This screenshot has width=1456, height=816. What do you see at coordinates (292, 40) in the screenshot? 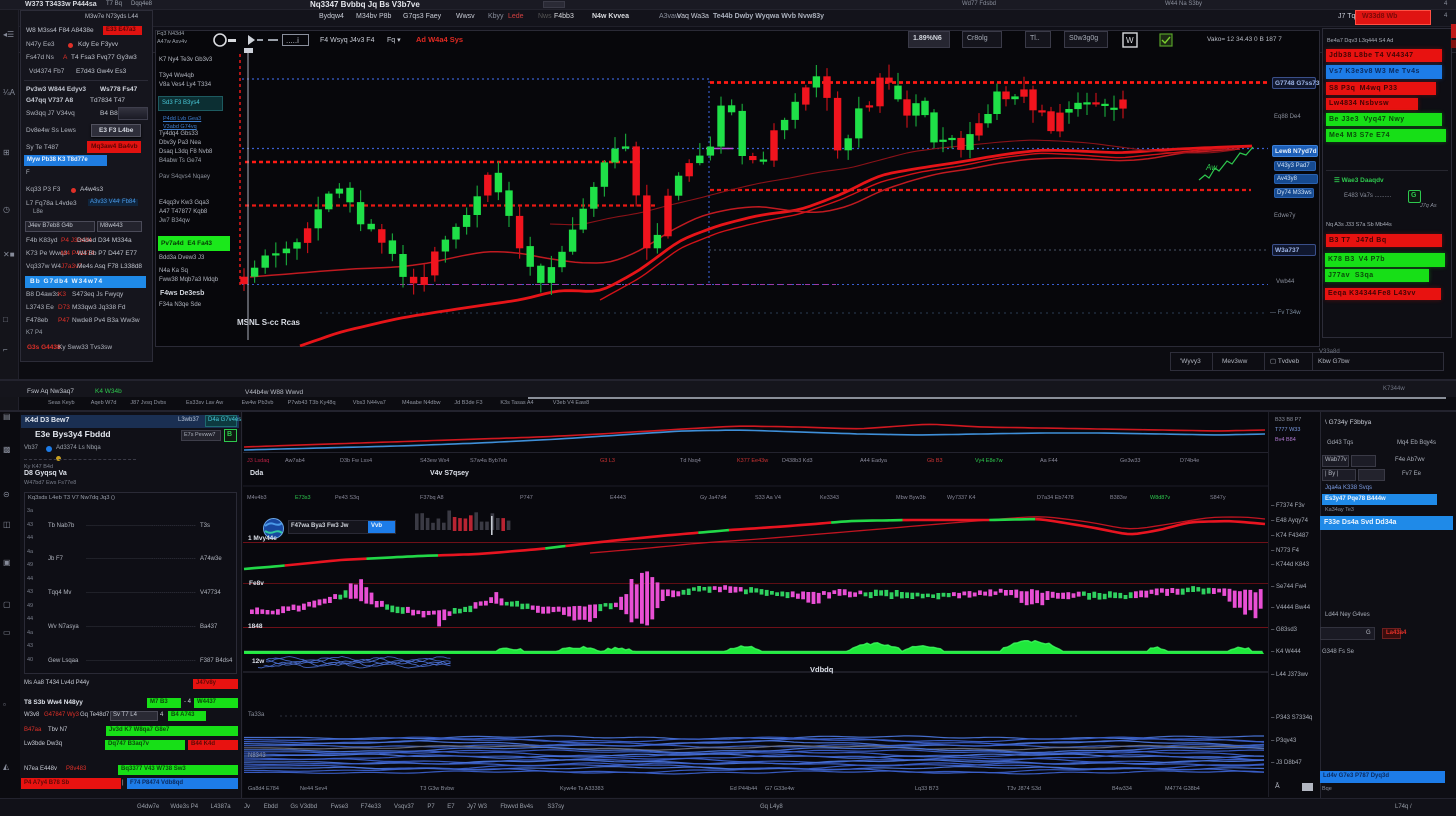
I see `svg-text: .....i` at bounding box center [292, 40].